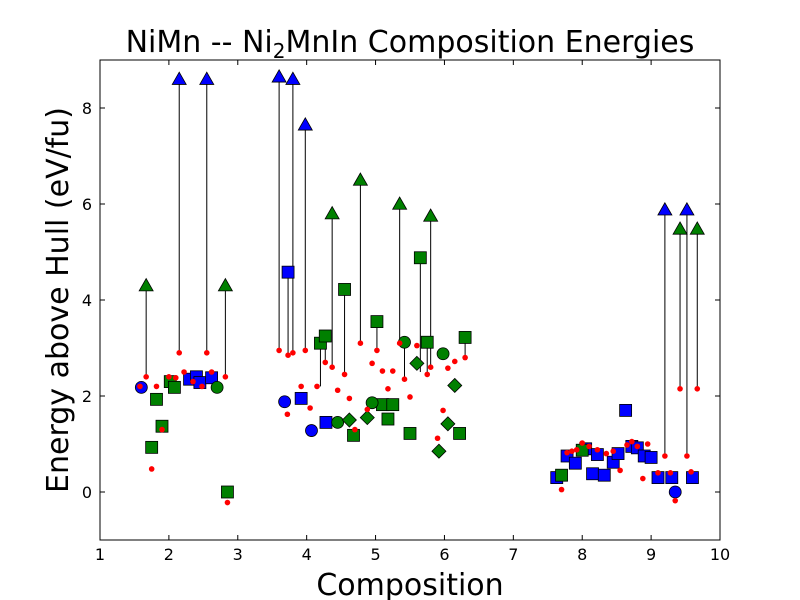 This screenshot has height=600, width=800. What do you see at coordinates (582, 554) in the screenshot?
I see `x-tick-label: 8` at bounding box center [582, 554].